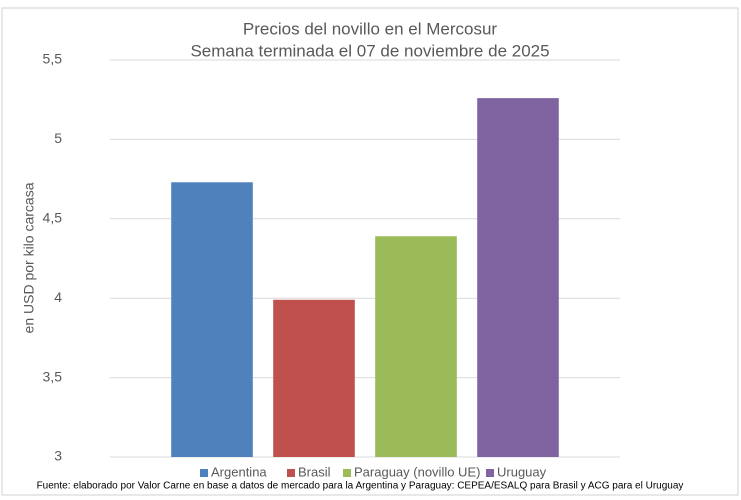 The height and width of the screenshot is (500, 741). What do you see at coordinates (53, 376) in the screenshot?
I see `y-tick-label: 3,5` at bounding box center [53, 376].